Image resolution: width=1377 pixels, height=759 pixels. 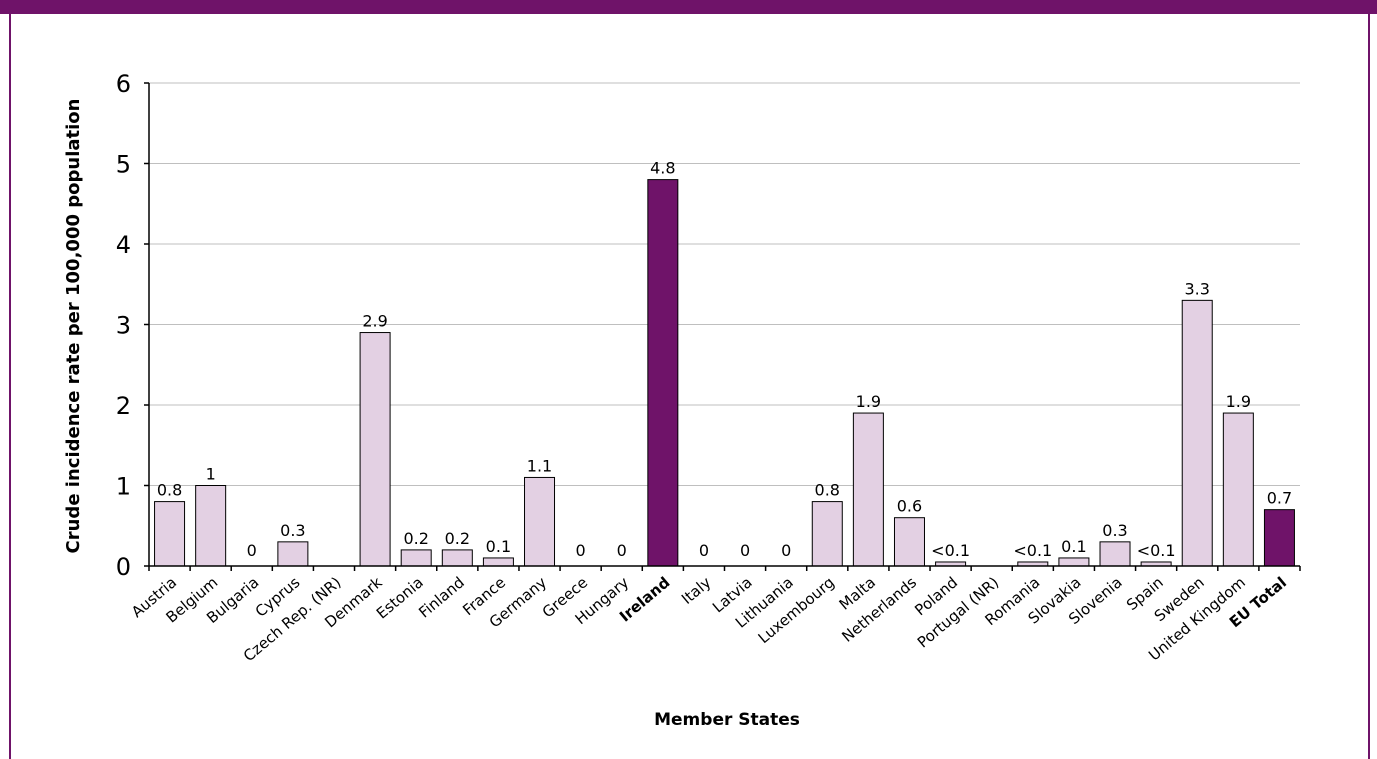 What do you see at coordinates (1279, 498) in the screenshot?
I see `data-label: 0.7` at bounding box center [1279, 498].